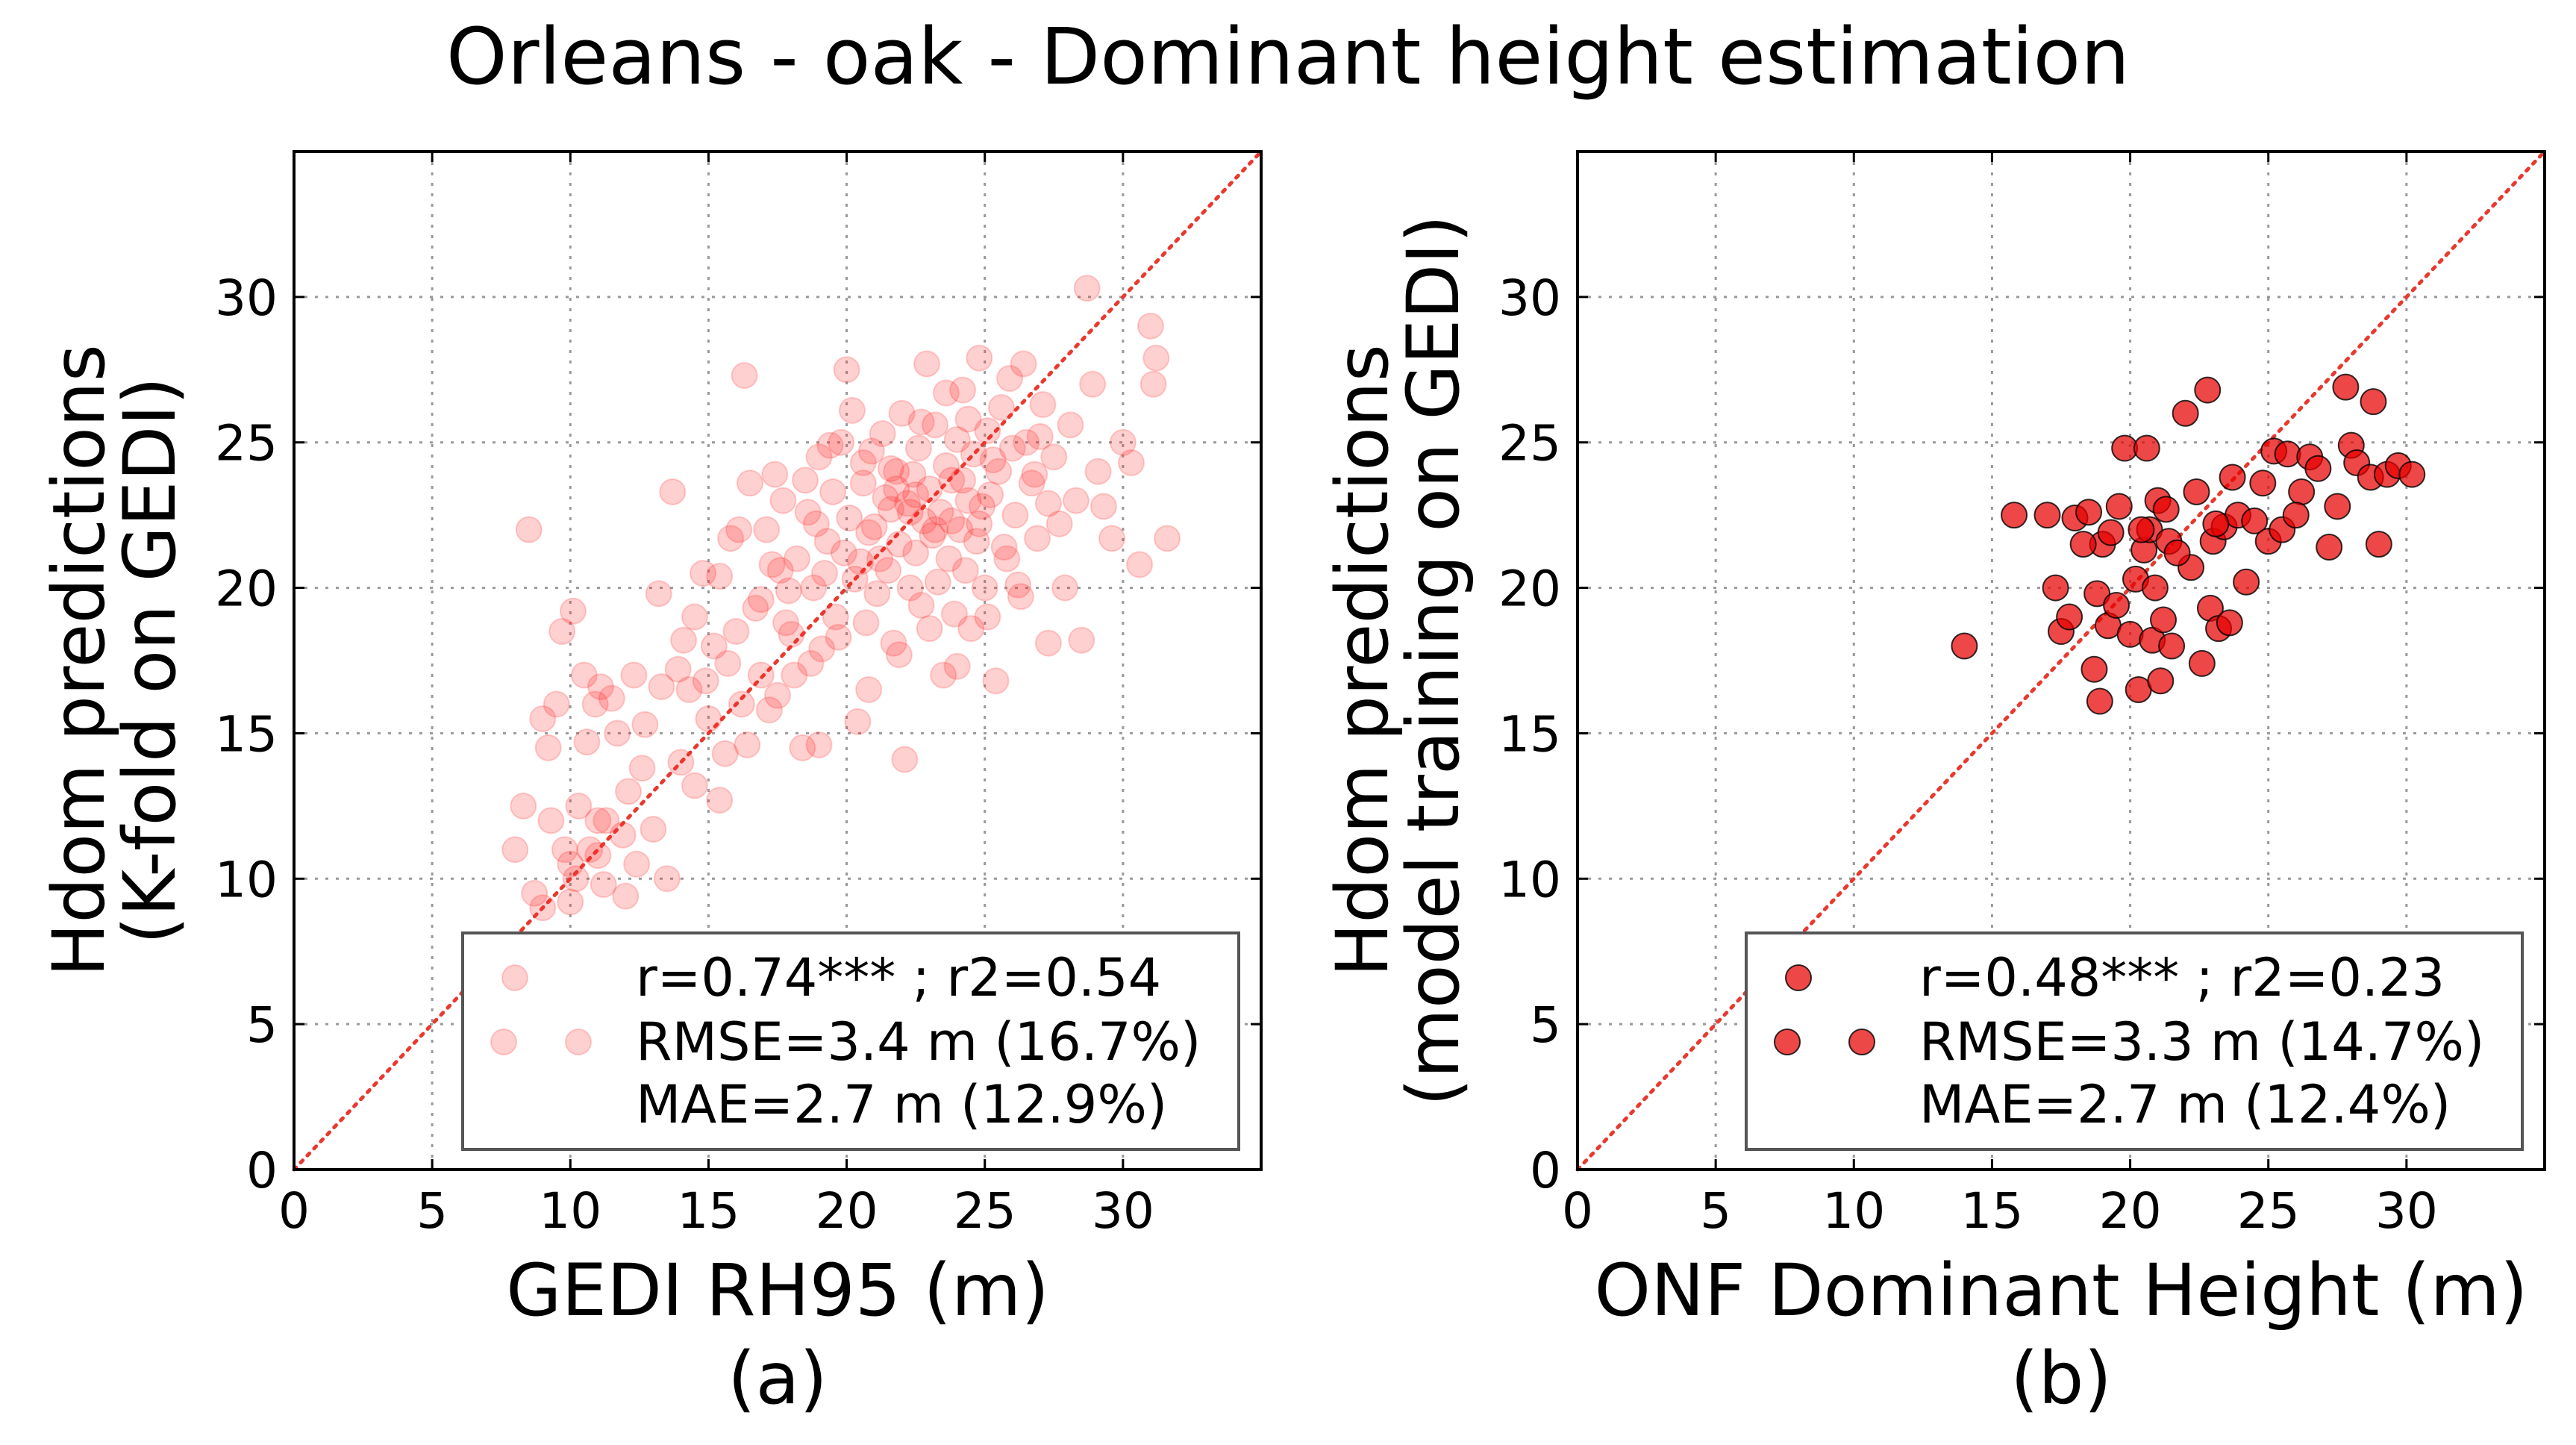 The image size is (2576, 1445). Describe the element at coordinates (985, 1211) in the screenshot. I see `x-tick-label: 25` at that location.